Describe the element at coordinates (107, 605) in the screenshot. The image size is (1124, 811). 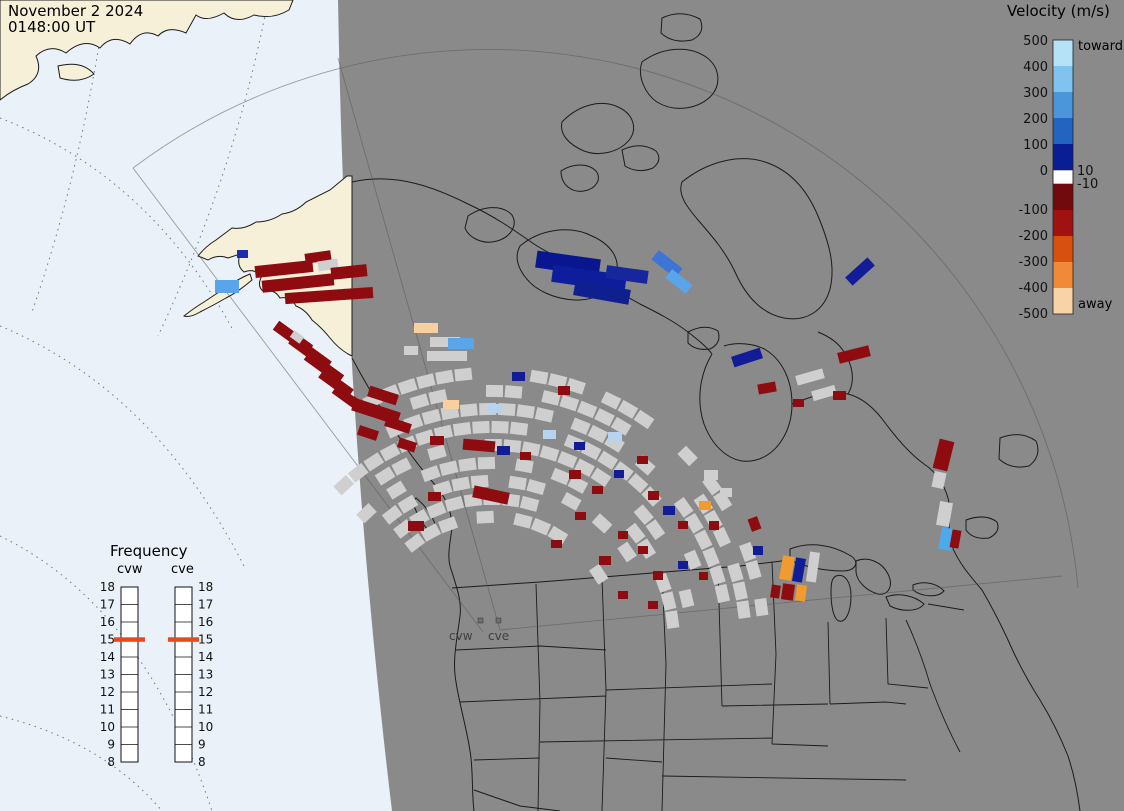
I see `frequency-tick-label: 17` at that location.